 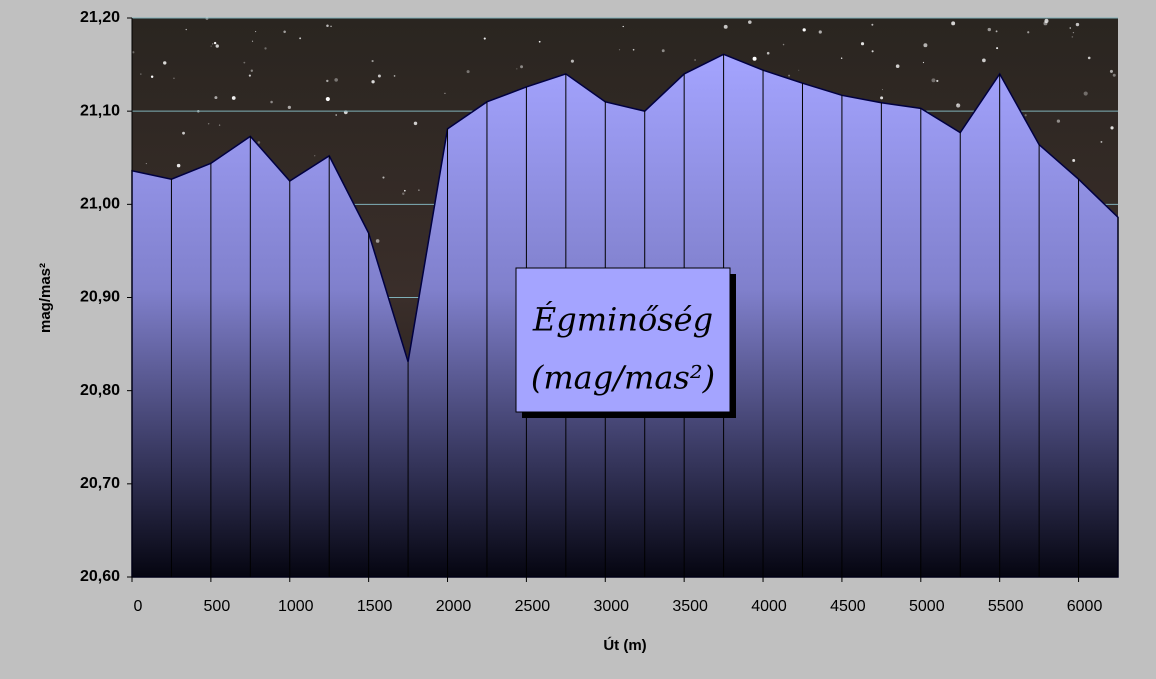 What do you see at coordinates (138, 606) in the screenshot?
I see `x-tick-label: 0` at bounding box center [138, 606].